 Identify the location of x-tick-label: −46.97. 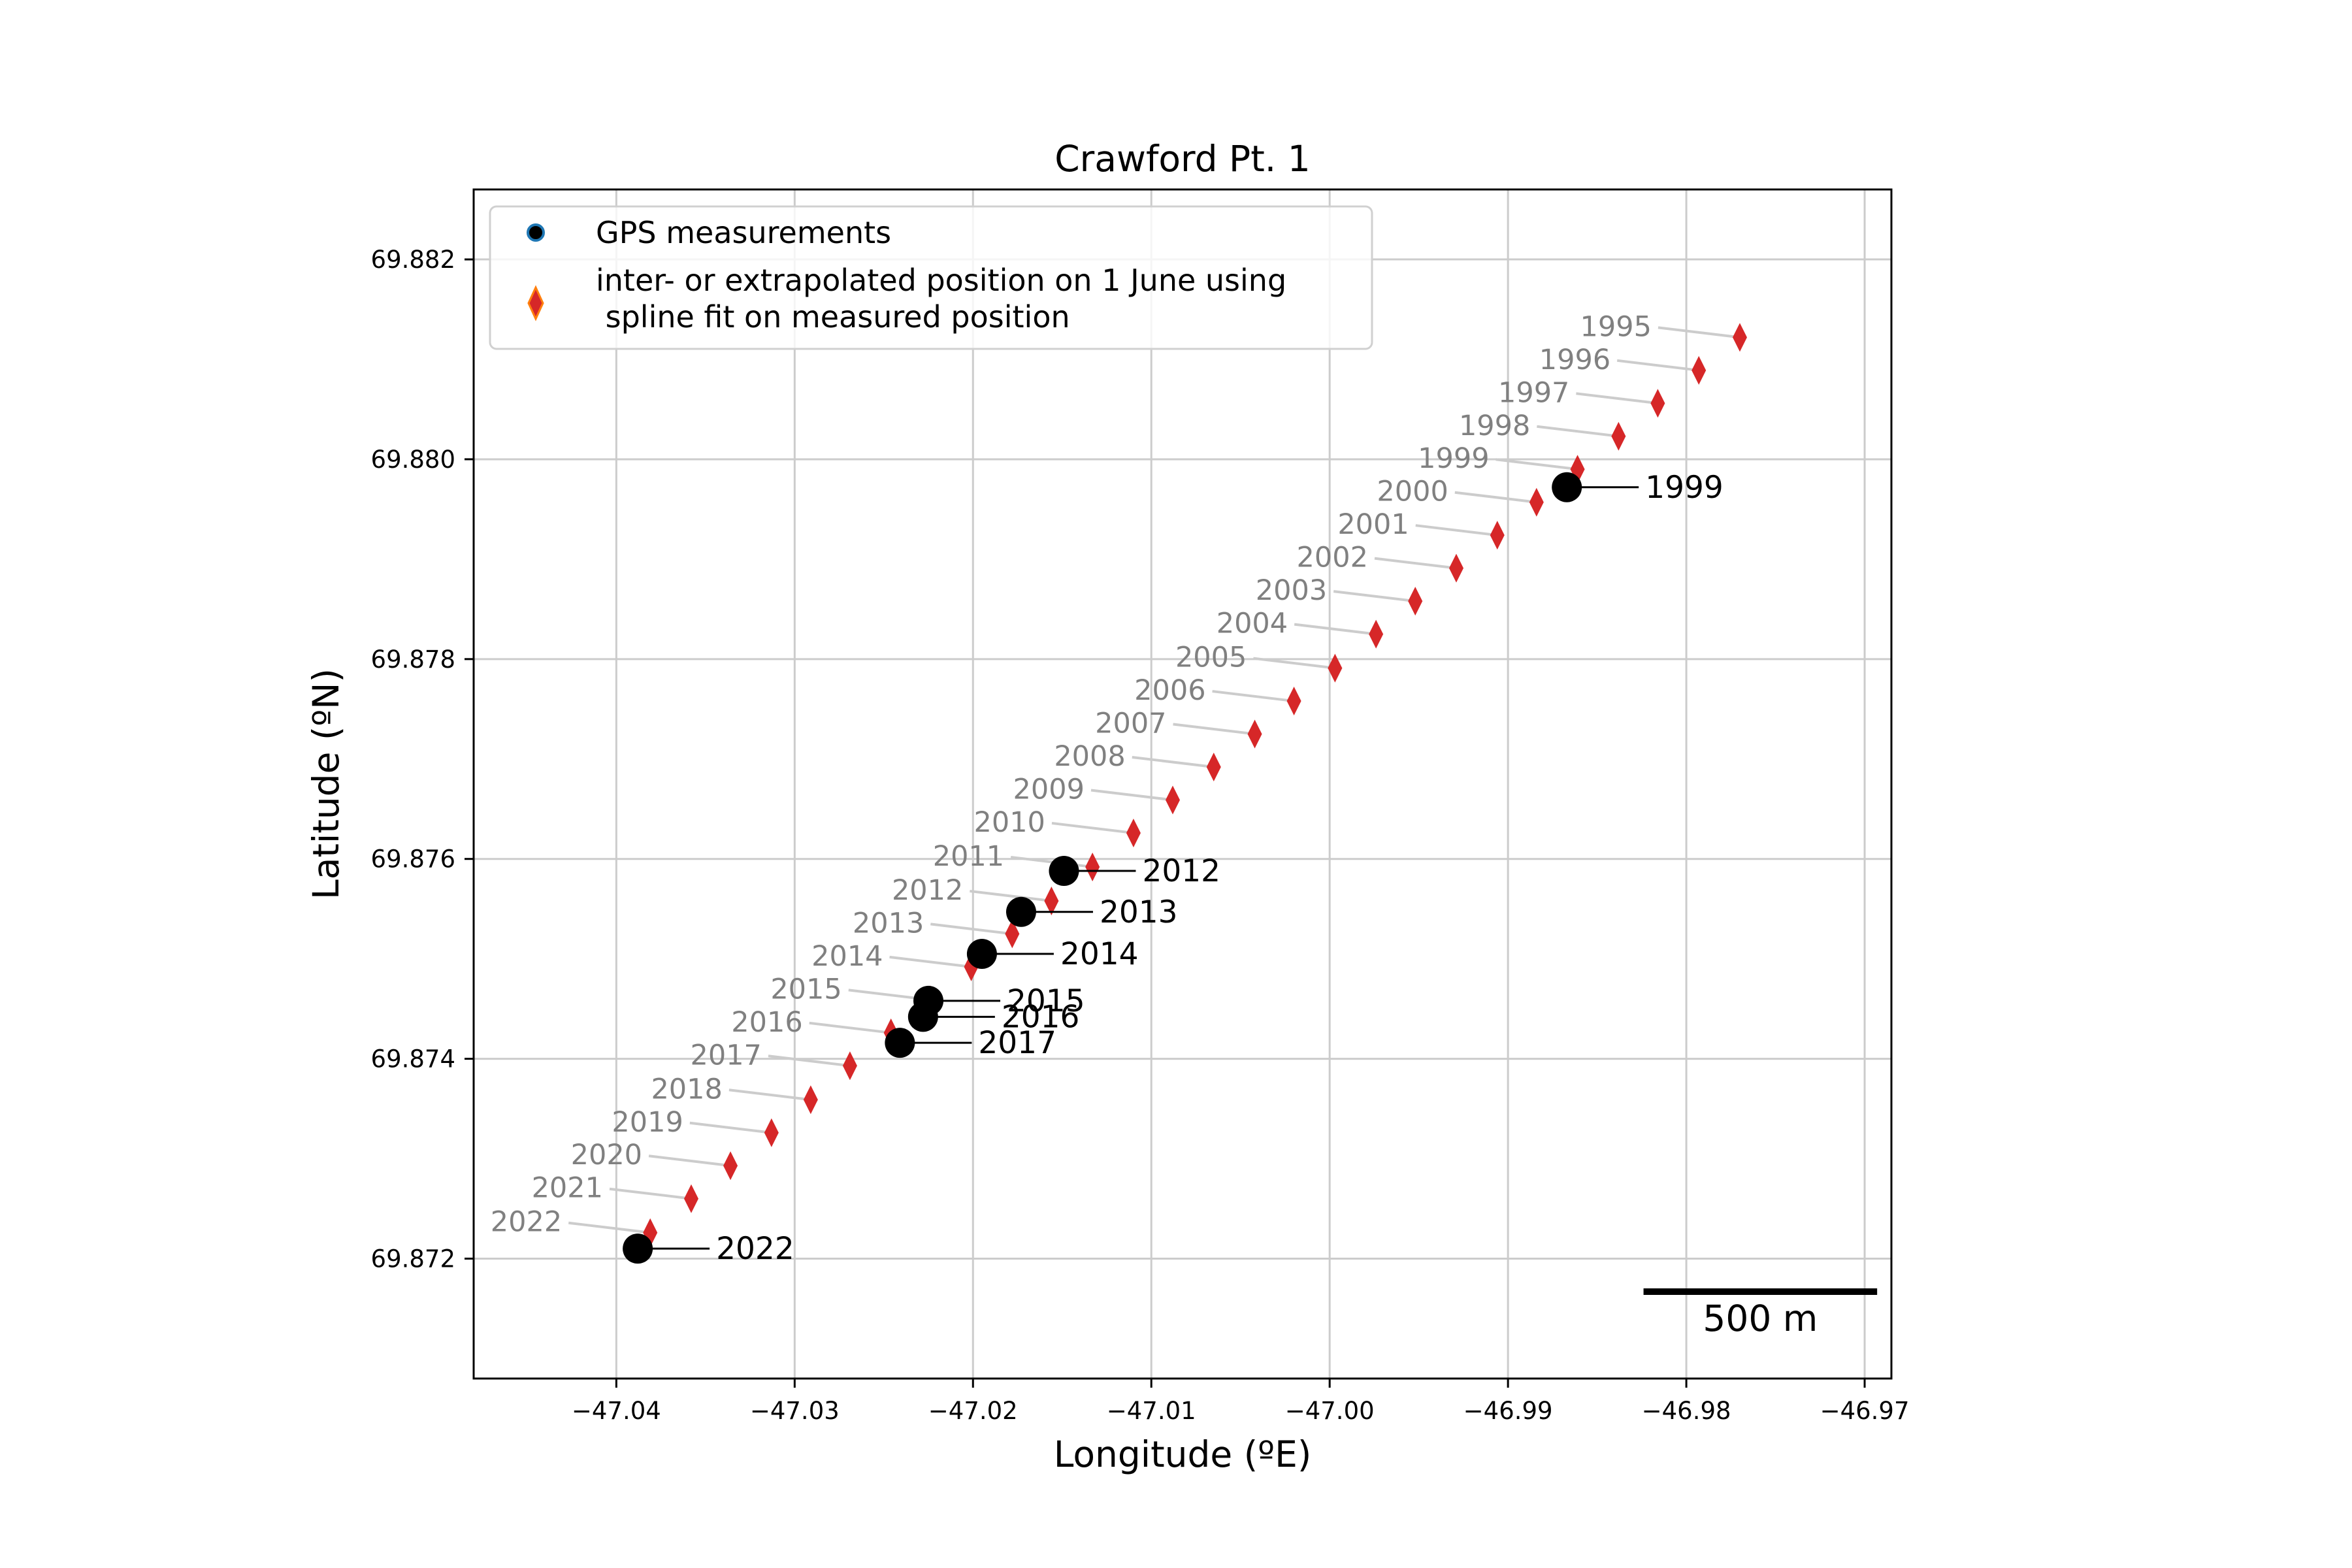
(1865, 1411).